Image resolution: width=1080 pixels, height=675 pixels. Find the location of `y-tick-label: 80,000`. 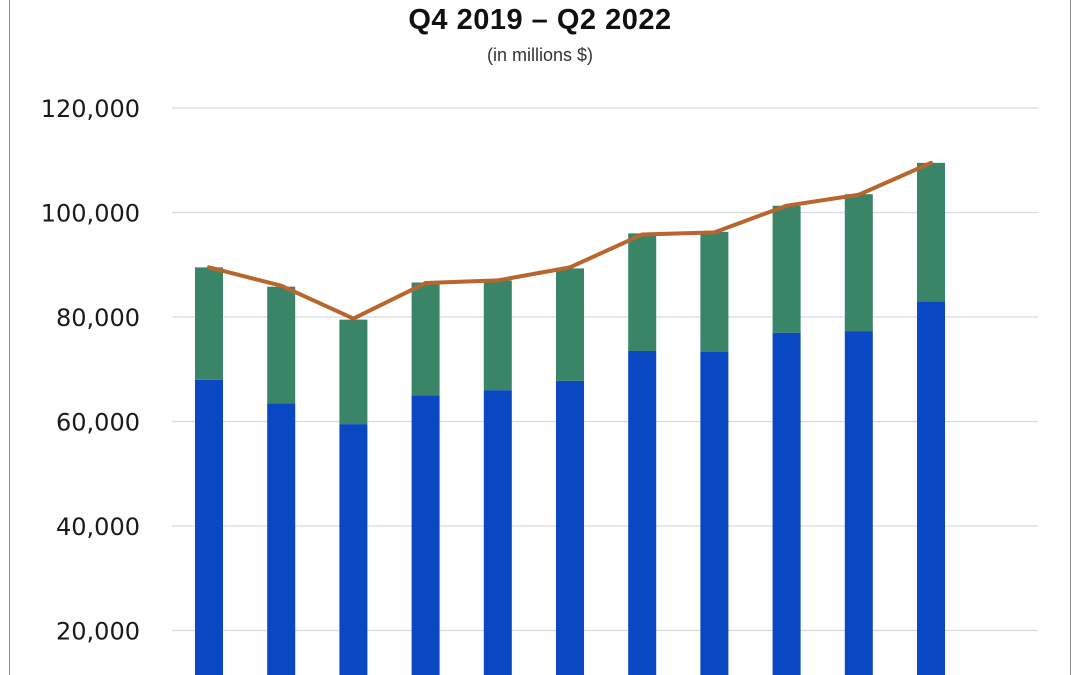

y-tick-label: 80,000 is located at coordinates (98, 318).